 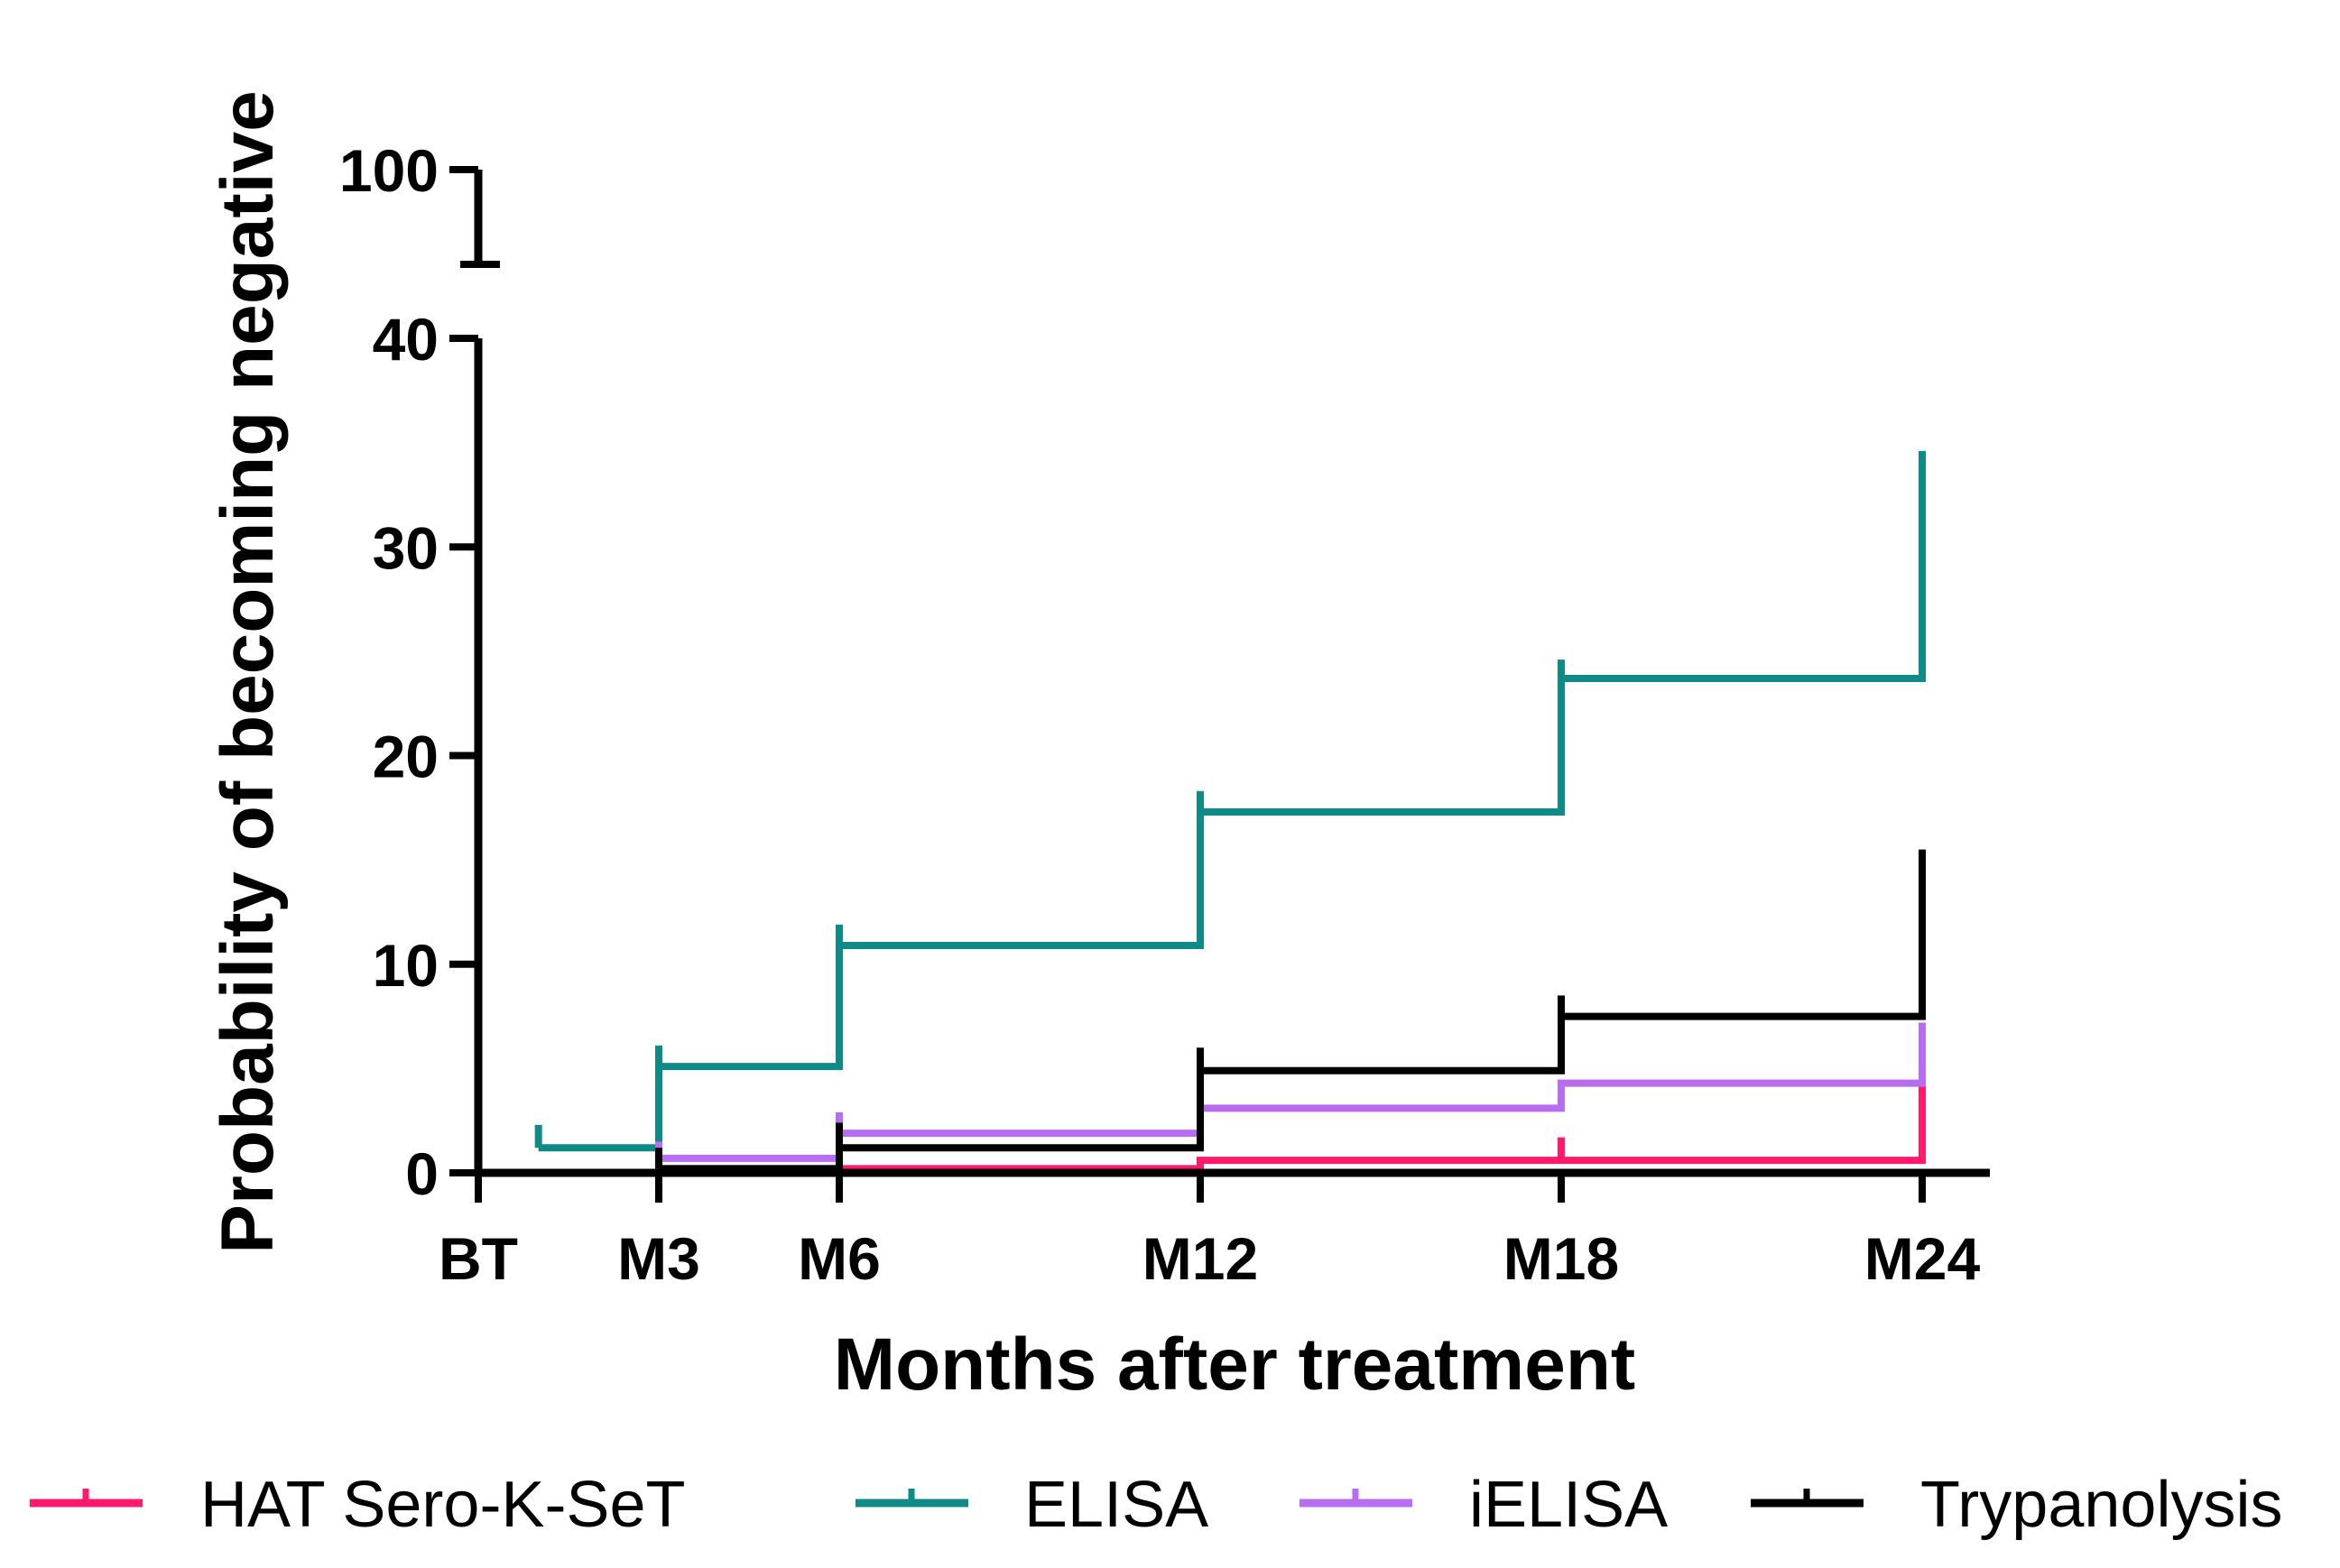 What do you see at coordinates (1923, 1258) in the screenshot?
I see `x-tick-label-m24: M24` at bounding box center [1923, 1258].